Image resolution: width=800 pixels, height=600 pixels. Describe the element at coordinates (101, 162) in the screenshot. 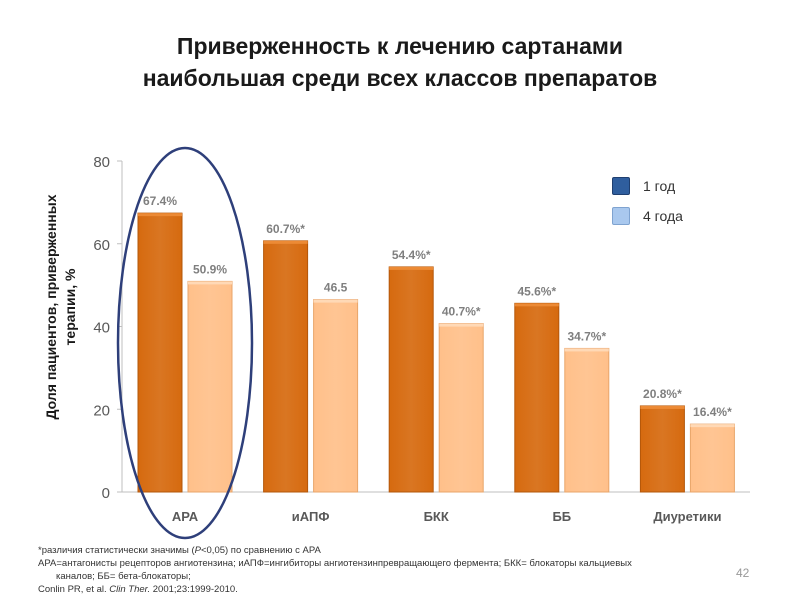

I see `y-tick-label: 80` at that location.